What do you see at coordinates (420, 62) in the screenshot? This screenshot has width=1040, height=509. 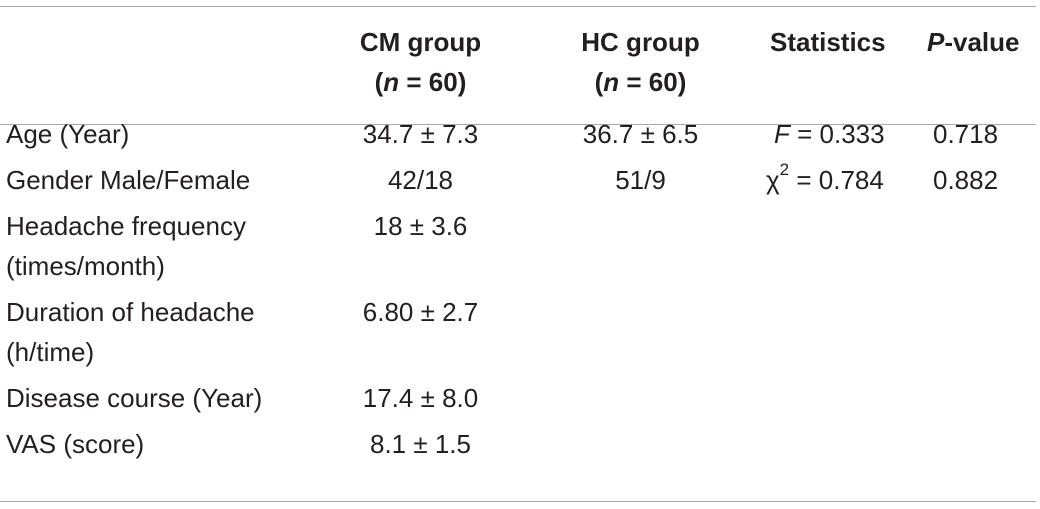 I see `header-cm-group: CM group (n = 60)` at bounding box center [420, 62].